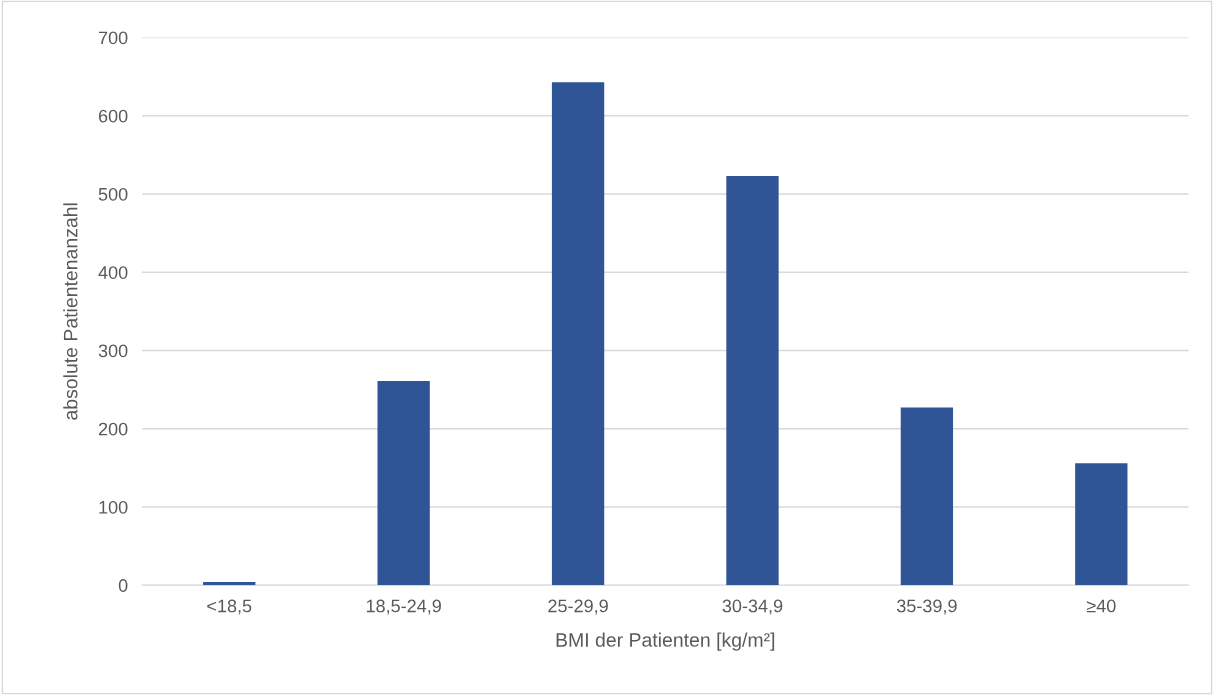 The width and height of the screenshot is (1214, 695). I want to click on x-tick-label: <18,5, so click(229, 607).